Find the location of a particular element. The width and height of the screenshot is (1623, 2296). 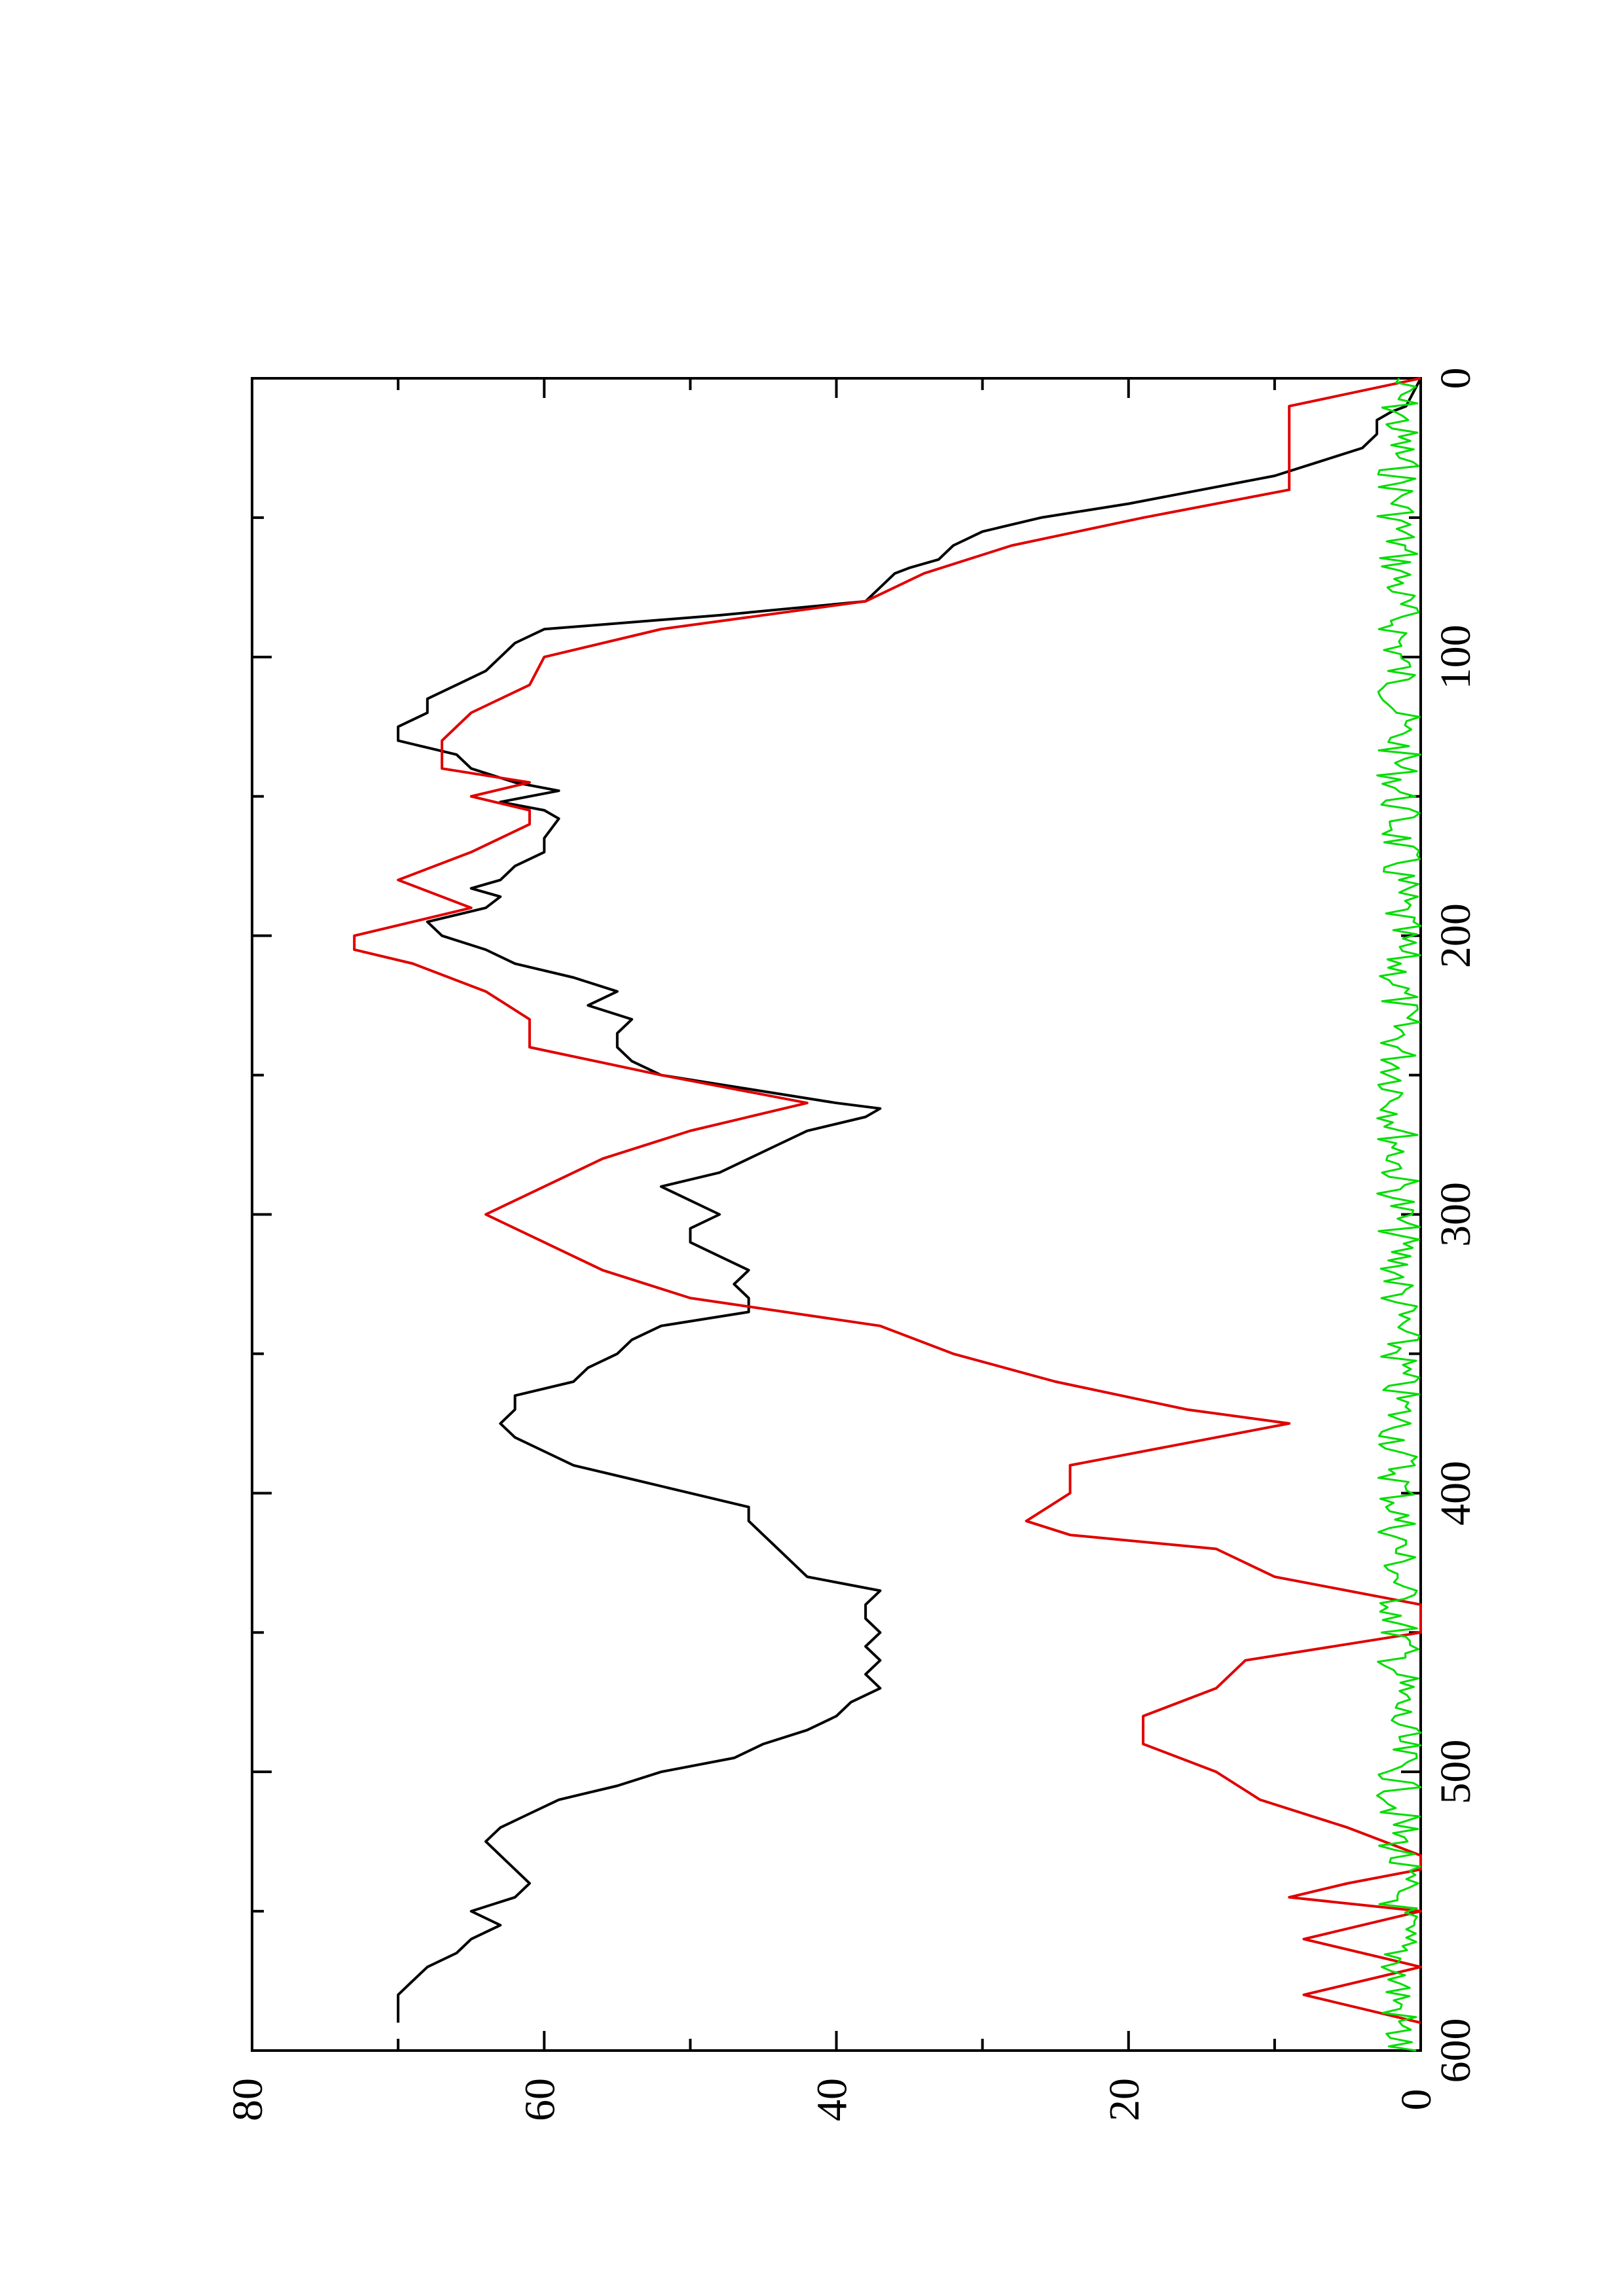

y-tick-label: 40 is located at coordinates (832, 2099).